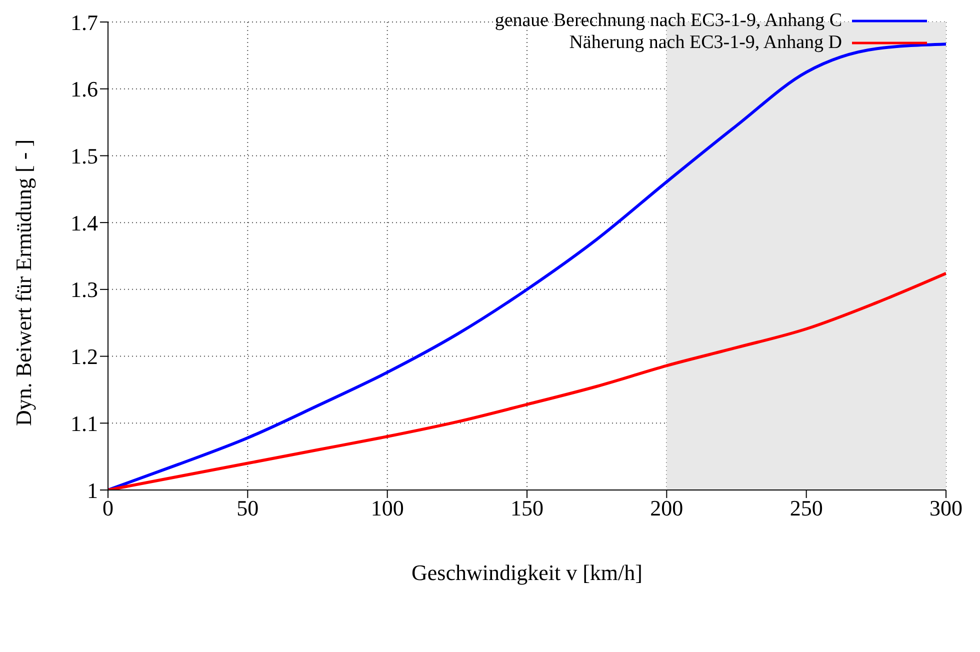  Describe the element at coordinates (108, 508) in the screenshot. I see `x-tick-label: 0` at that location.